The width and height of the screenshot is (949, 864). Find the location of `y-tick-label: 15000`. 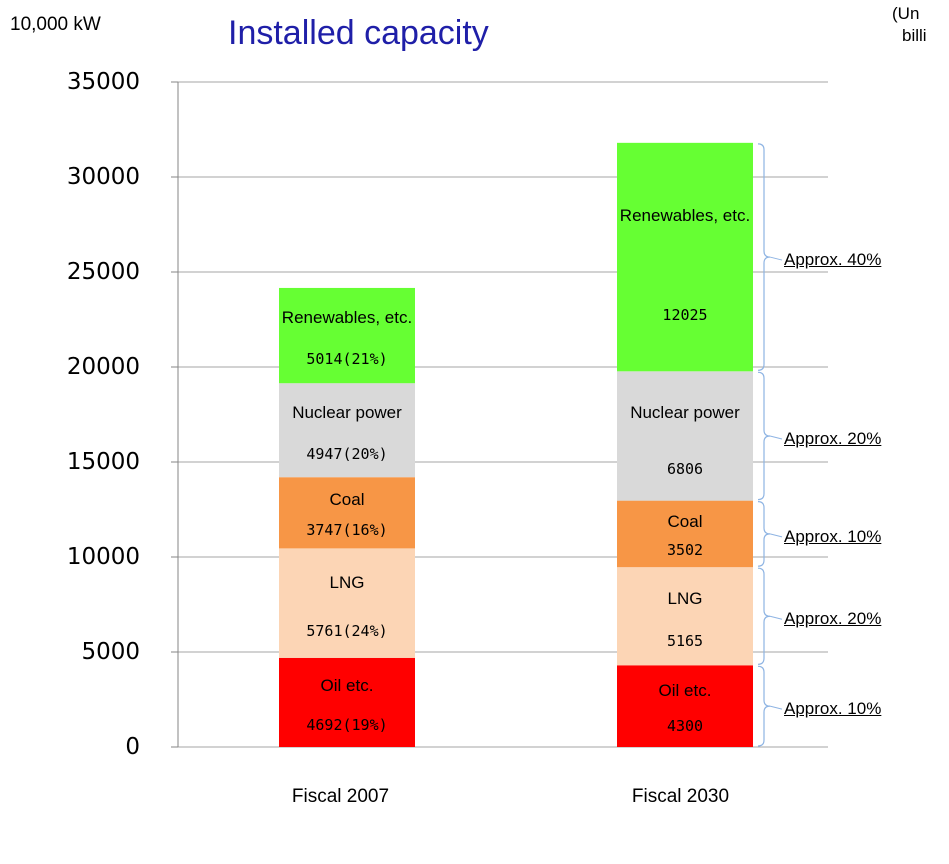

y-tick-label: 15000 is located at coordinates (103, 462).